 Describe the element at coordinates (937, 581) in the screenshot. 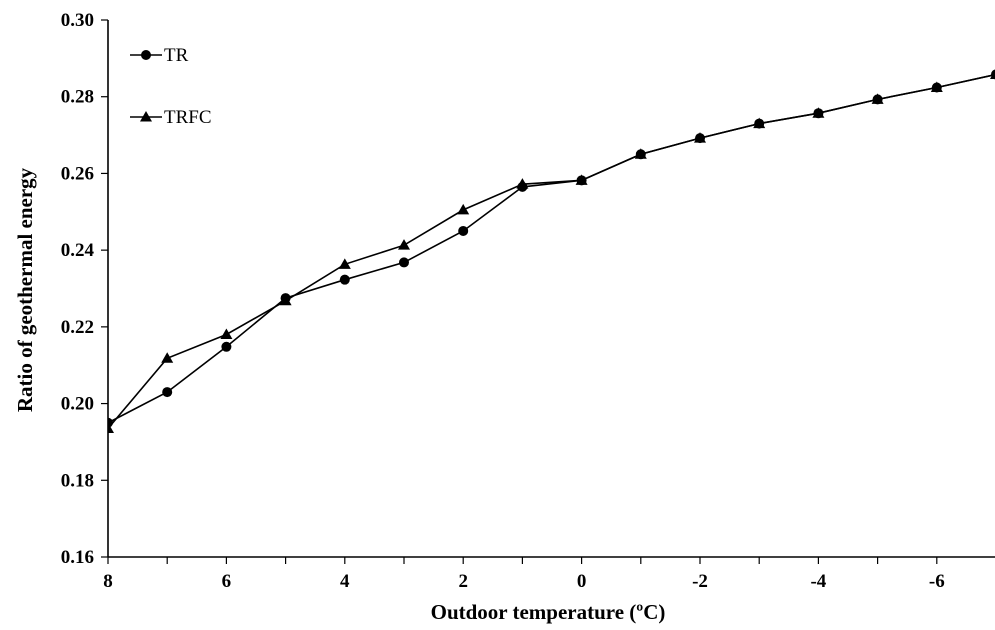

I see `x-tick-label: -6` at that location.